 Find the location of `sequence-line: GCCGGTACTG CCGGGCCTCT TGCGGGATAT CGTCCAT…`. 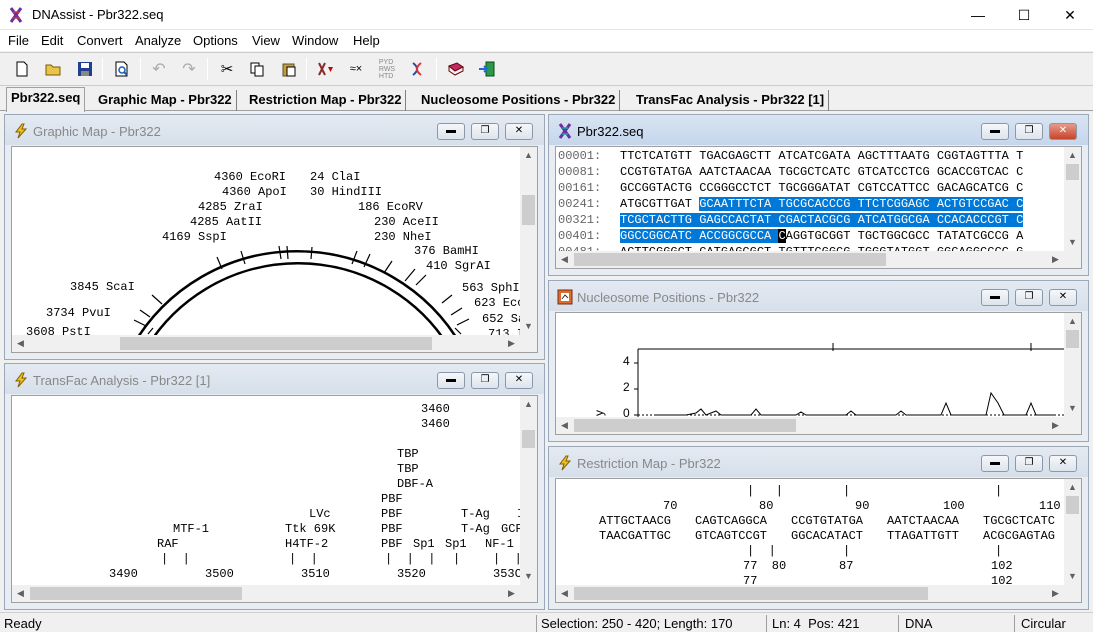

sequence-line: GCCGGTACTG CCGGGCCTCT TGCGGGATAT CGTCCAT… is located at coordinates (821, 188).